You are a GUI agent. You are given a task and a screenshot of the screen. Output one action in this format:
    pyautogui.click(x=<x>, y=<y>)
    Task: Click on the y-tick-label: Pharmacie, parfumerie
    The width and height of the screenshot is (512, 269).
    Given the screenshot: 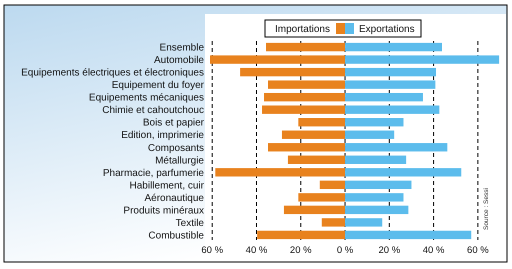 What is the action you would take?
    pyautogui.click(x=153, y=173)
    